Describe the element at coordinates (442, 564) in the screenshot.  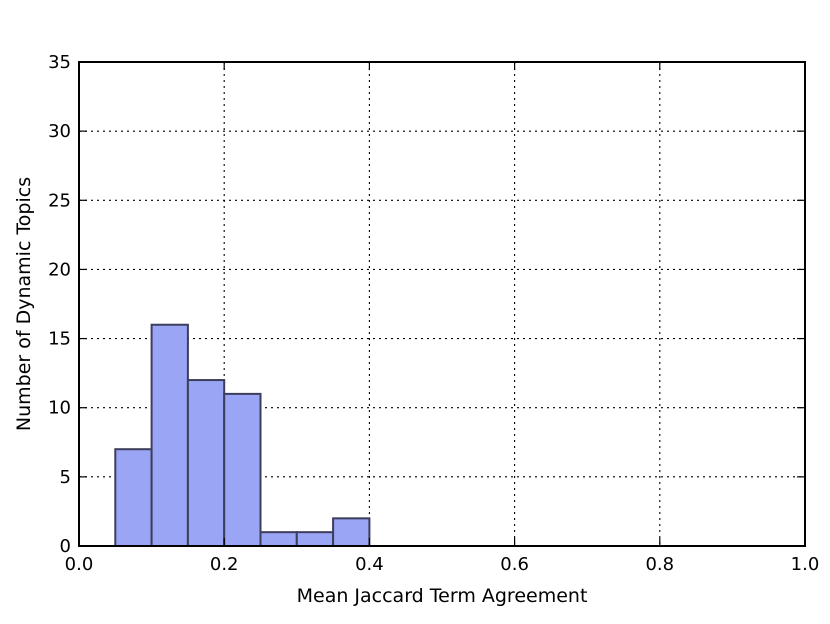
I see `x-tick-labels: 0.0 0.2 0.4 0.6 0.8 1.0` at that location.